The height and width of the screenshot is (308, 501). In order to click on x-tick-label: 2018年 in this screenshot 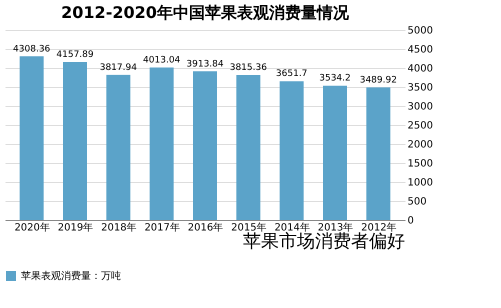, I will do `click(119, 228)`.